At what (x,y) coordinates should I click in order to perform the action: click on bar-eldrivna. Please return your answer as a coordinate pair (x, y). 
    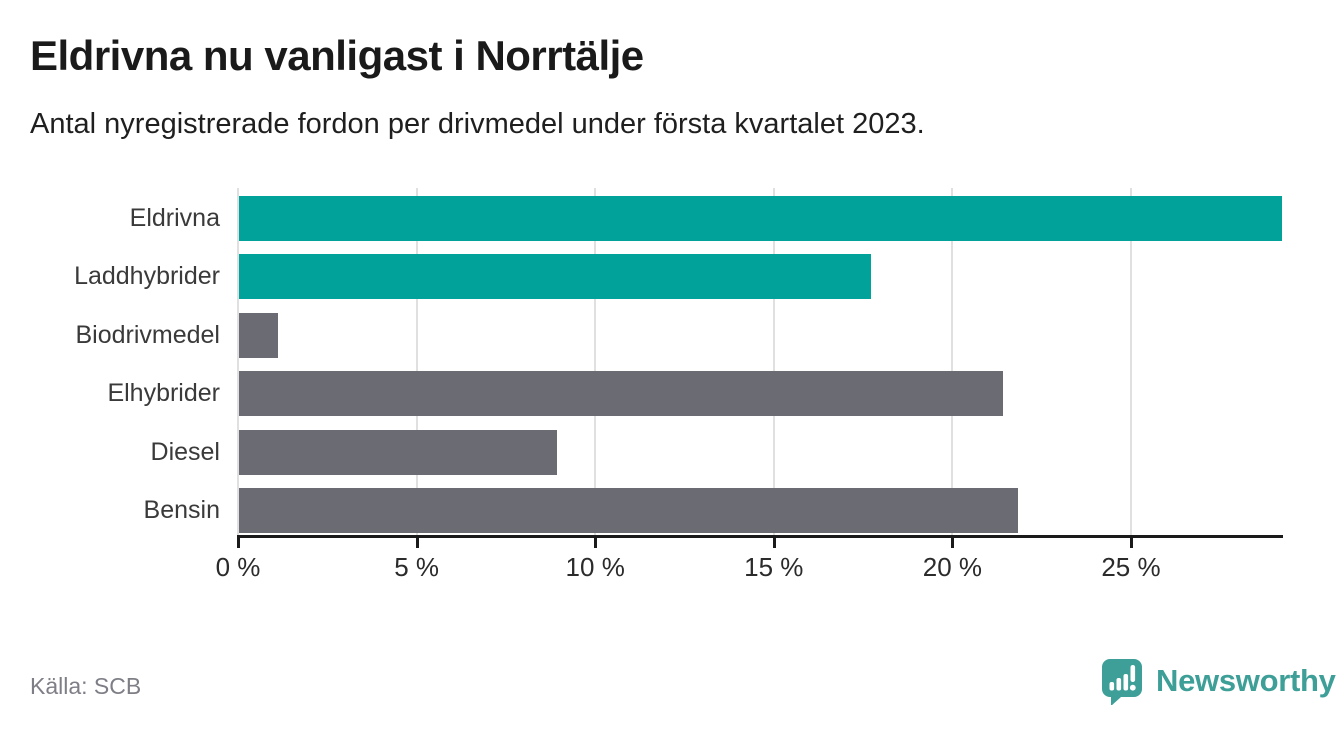
    Looking at the image, I should click on (760, 218).